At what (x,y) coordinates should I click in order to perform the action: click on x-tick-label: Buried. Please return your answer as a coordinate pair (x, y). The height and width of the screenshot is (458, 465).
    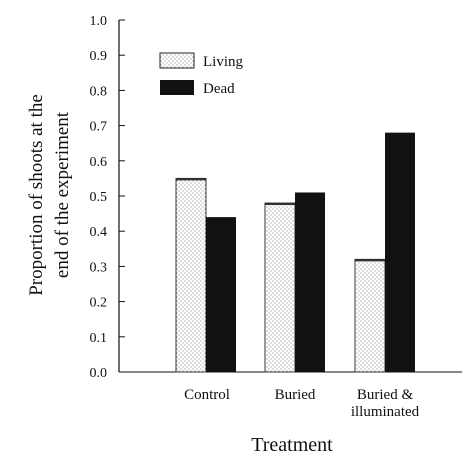
    Looking at the image, I should click on (295, 395).